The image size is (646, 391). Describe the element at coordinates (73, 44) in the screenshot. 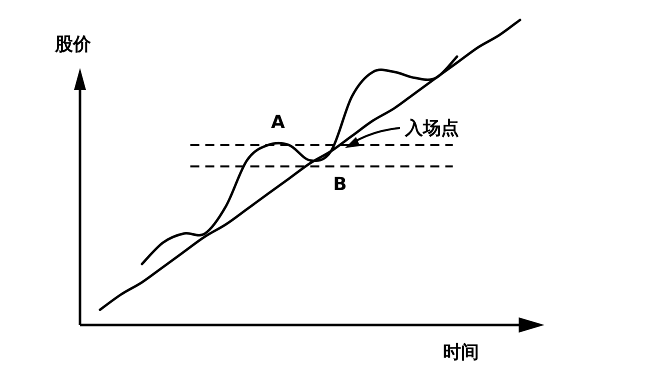

I see `y-axis-title: 股价` at that location.